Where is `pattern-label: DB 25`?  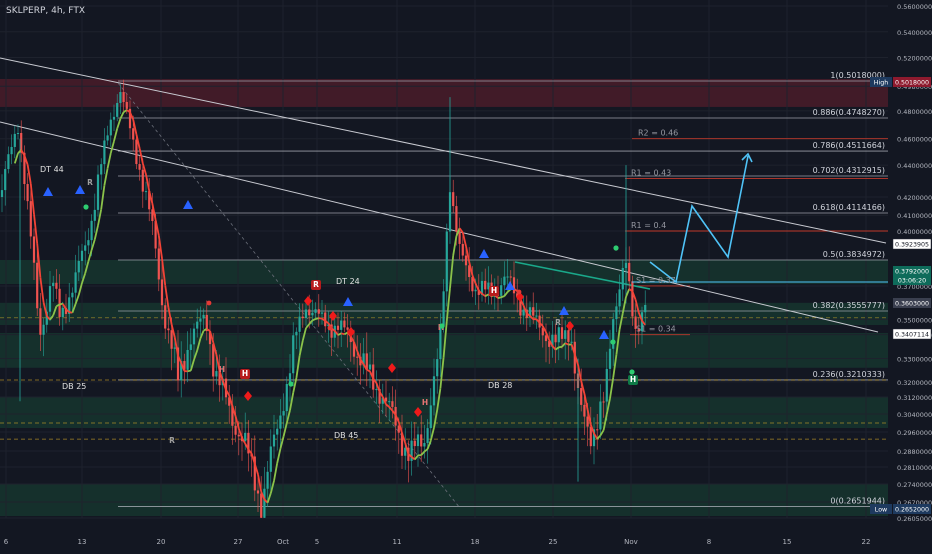
pattern-label: DB 25 is located at coordinates (74, 386).